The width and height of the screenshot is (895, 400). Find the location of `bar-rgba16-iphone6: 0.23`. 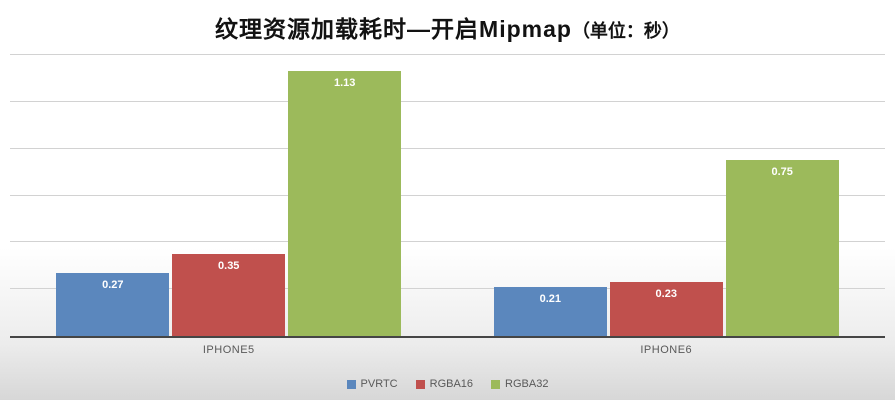

bar-rgba16-iphone6: 0.23 is located at coordinates (666, 309).